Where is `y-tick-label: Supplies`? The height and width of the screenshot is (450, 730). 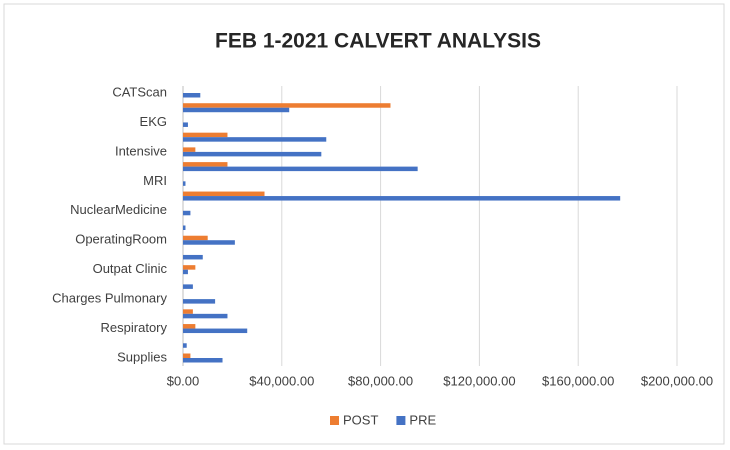 y-tick-label: Supplies is located at coordinates (142, 356).